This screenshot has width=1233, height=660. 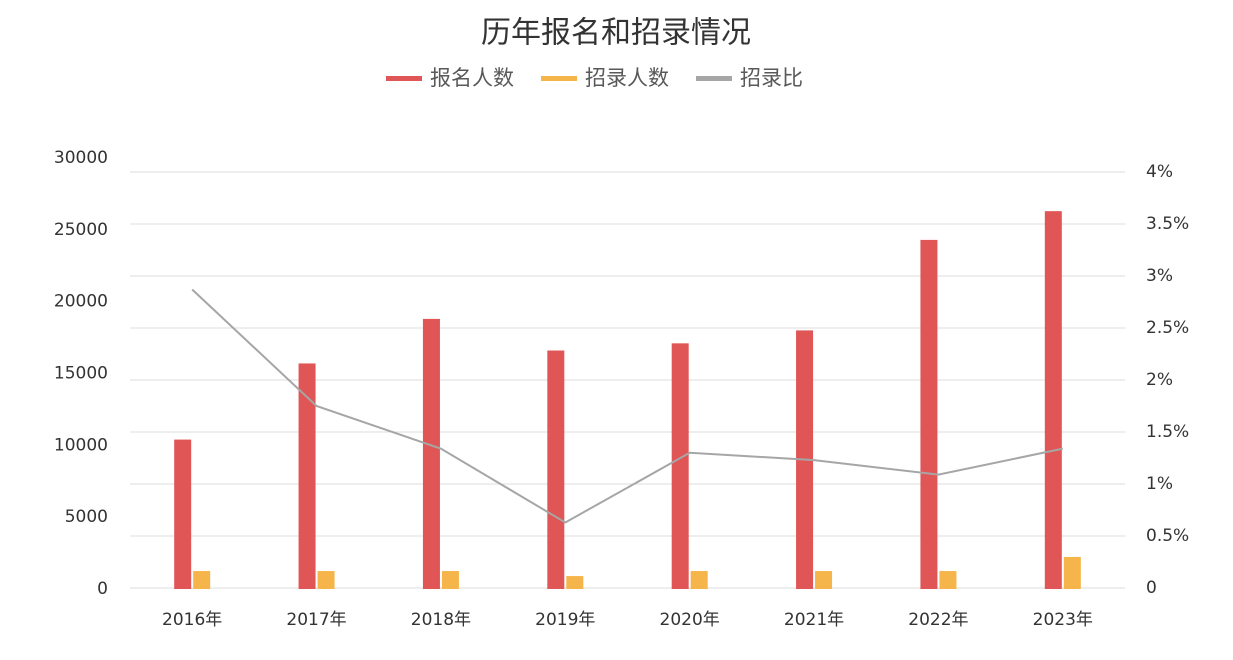 I want to click on y2-tick-label: 2%, so click(x=1159, y=380).